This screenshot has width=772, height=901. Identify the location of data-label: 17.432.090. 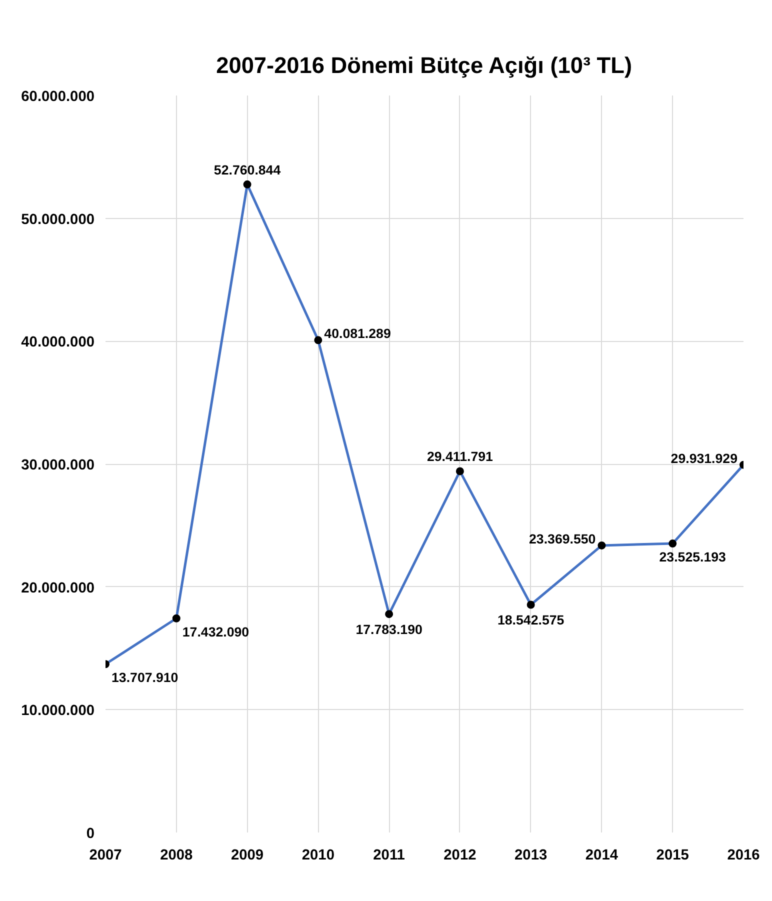
(216, 632).